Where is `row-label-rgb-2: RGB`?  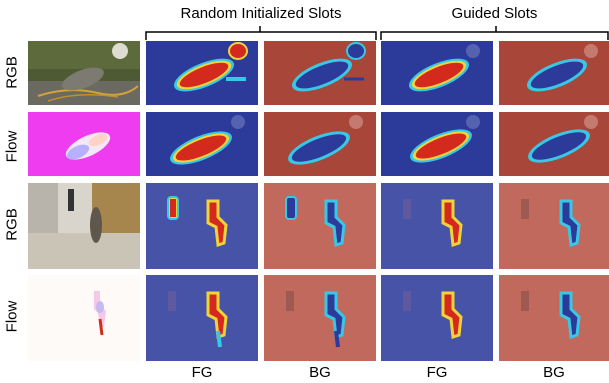
row-label-rgb-2: RGB is located at coordinates (12, 224).